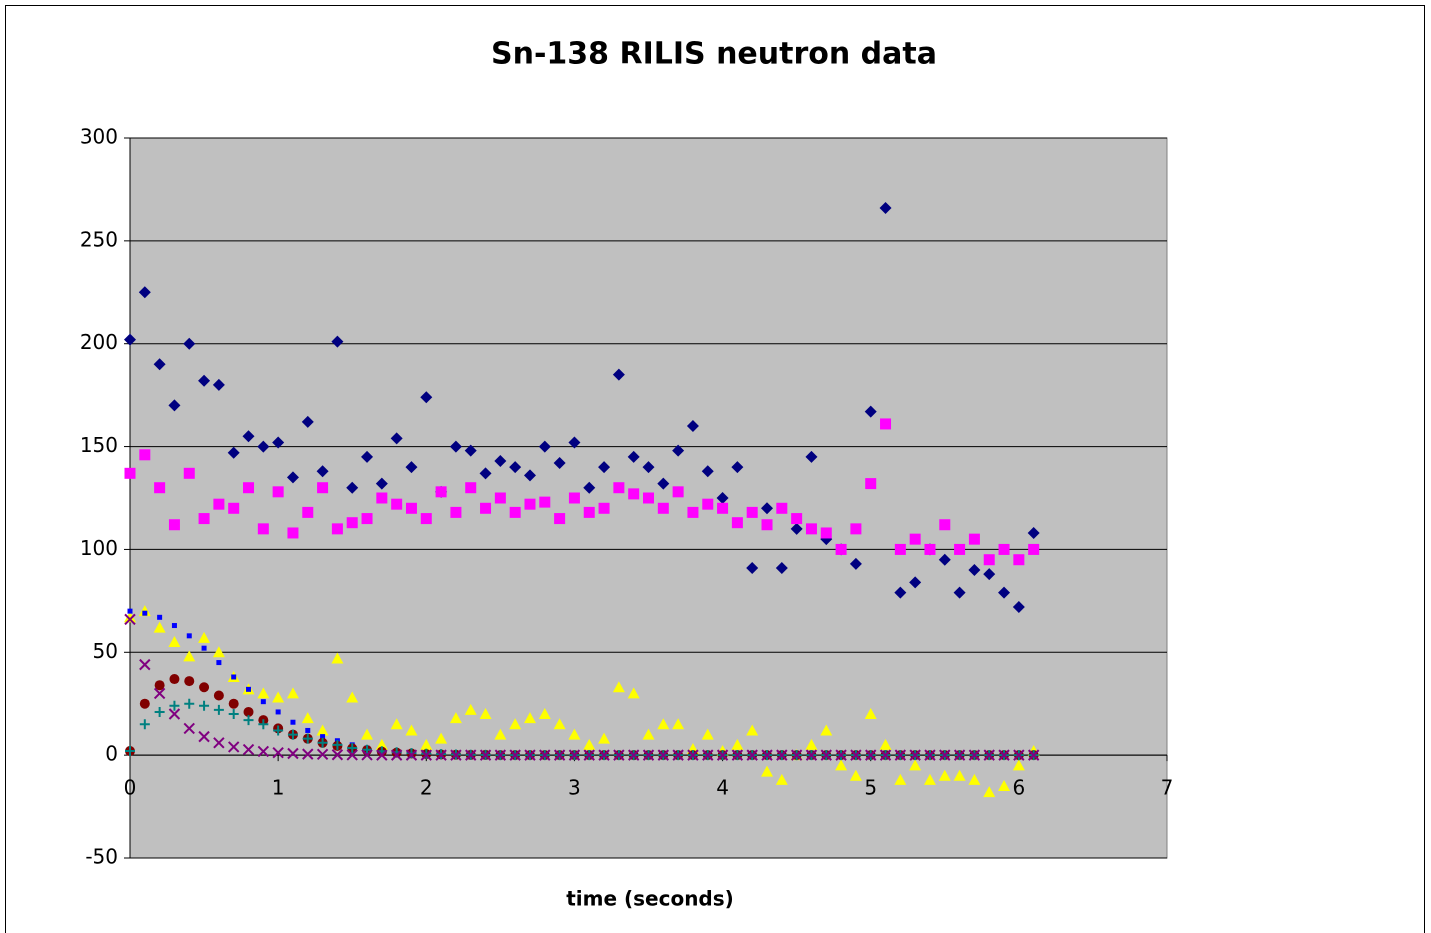  I want to click on x-tick-label: 0, so click(130, 788).